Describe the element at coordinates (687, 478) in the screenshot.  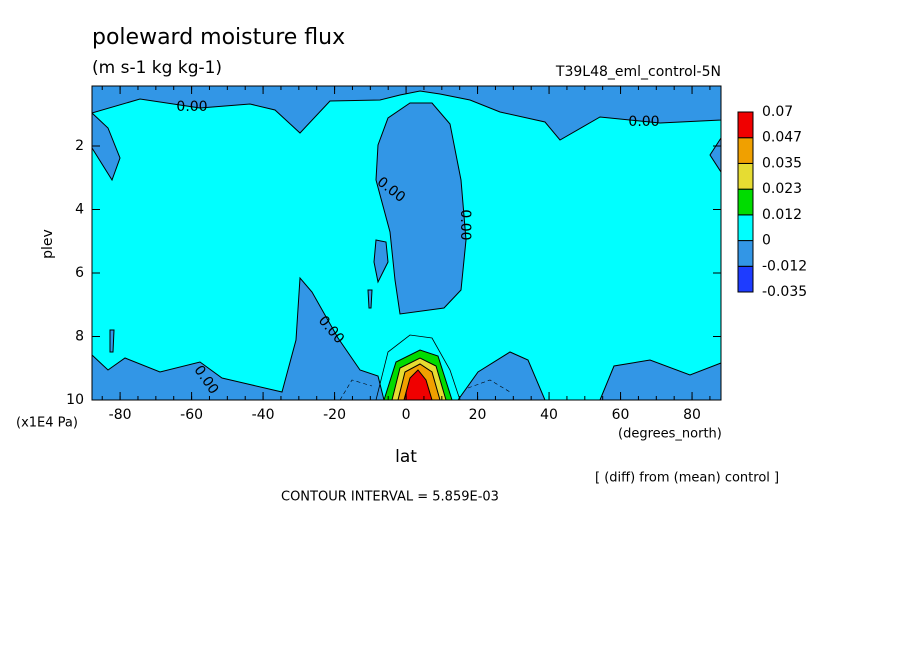
I see `note: [ (diff) from (mean) control ]` at that location.